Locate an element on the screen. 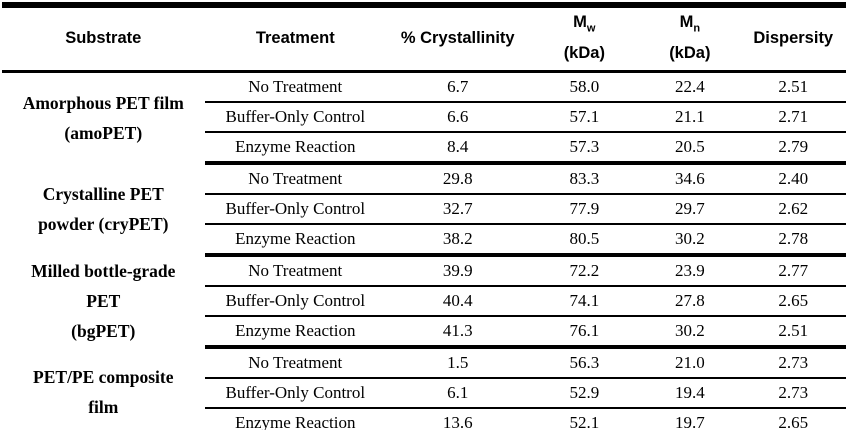  crystallinity-value: 1.5 is located at coordinates (458, 363).